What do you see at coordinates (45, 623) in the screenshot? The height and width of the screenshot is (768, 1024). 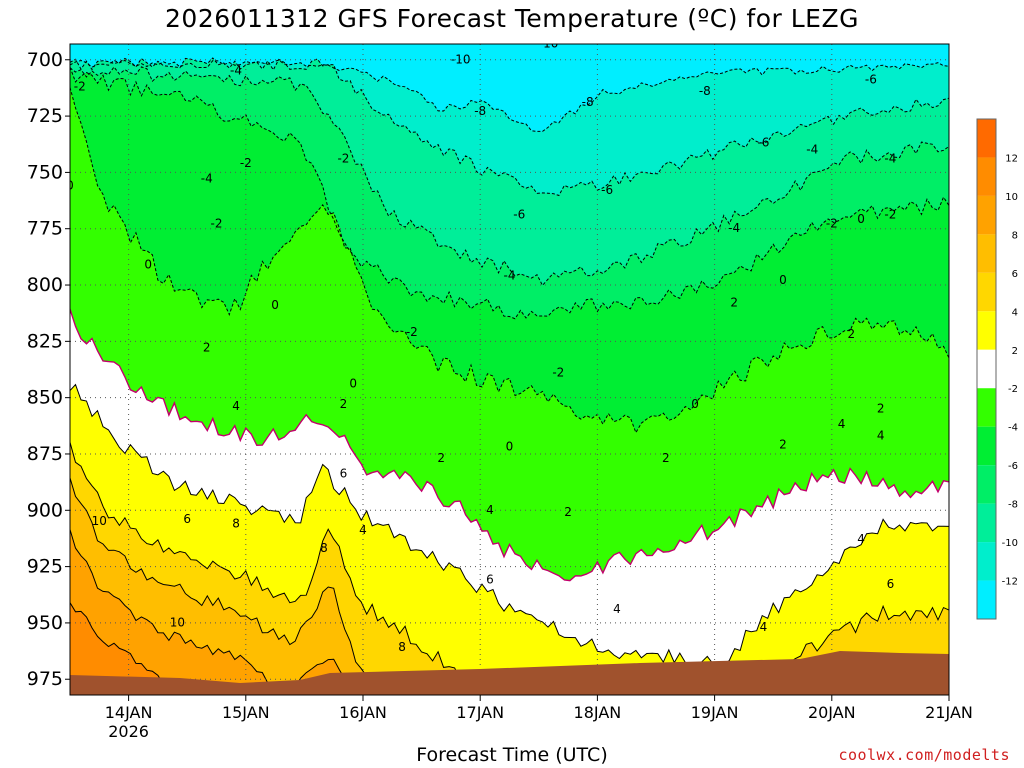 I see `y-tick-label: 950` at bounding box center [45, 623].